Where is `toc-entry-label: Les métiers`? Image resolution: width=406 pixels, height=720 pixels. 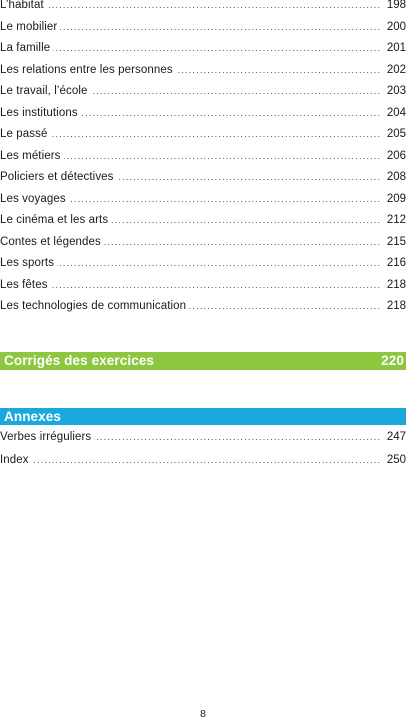
toc-entry-label: Les métiers is located at coordinates (32, 156).